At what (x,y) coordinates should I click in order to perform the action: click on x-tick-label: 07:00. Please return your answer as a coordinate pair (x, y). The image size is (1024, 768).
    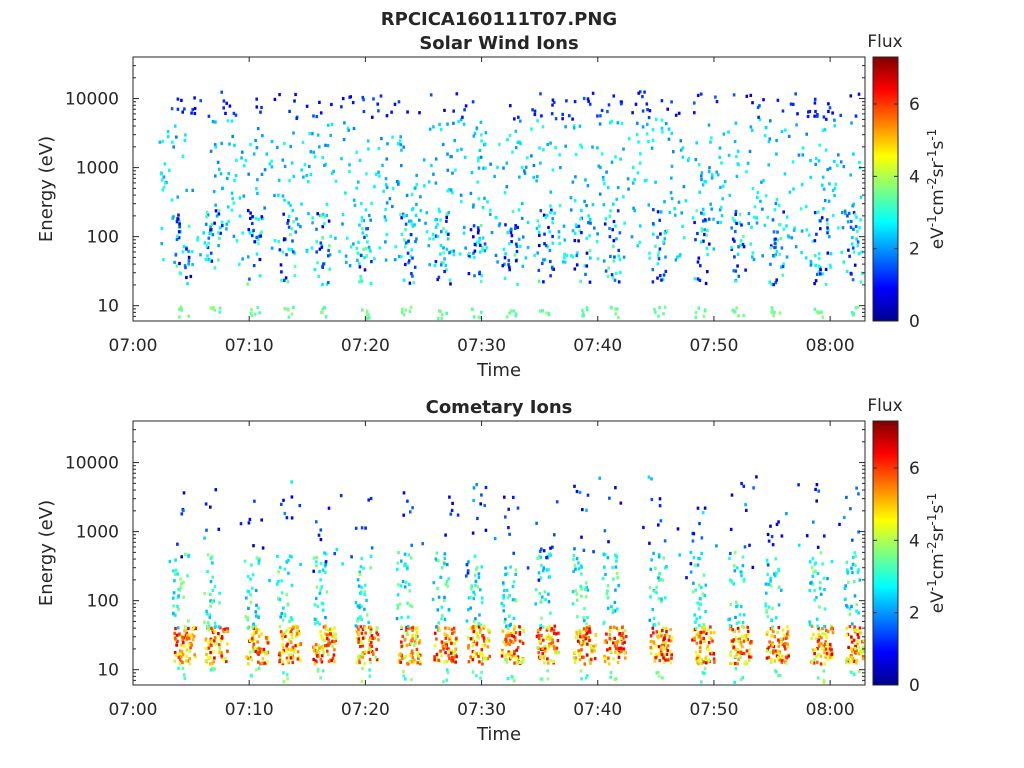
    Looking at the image, I should click on (133, 346).